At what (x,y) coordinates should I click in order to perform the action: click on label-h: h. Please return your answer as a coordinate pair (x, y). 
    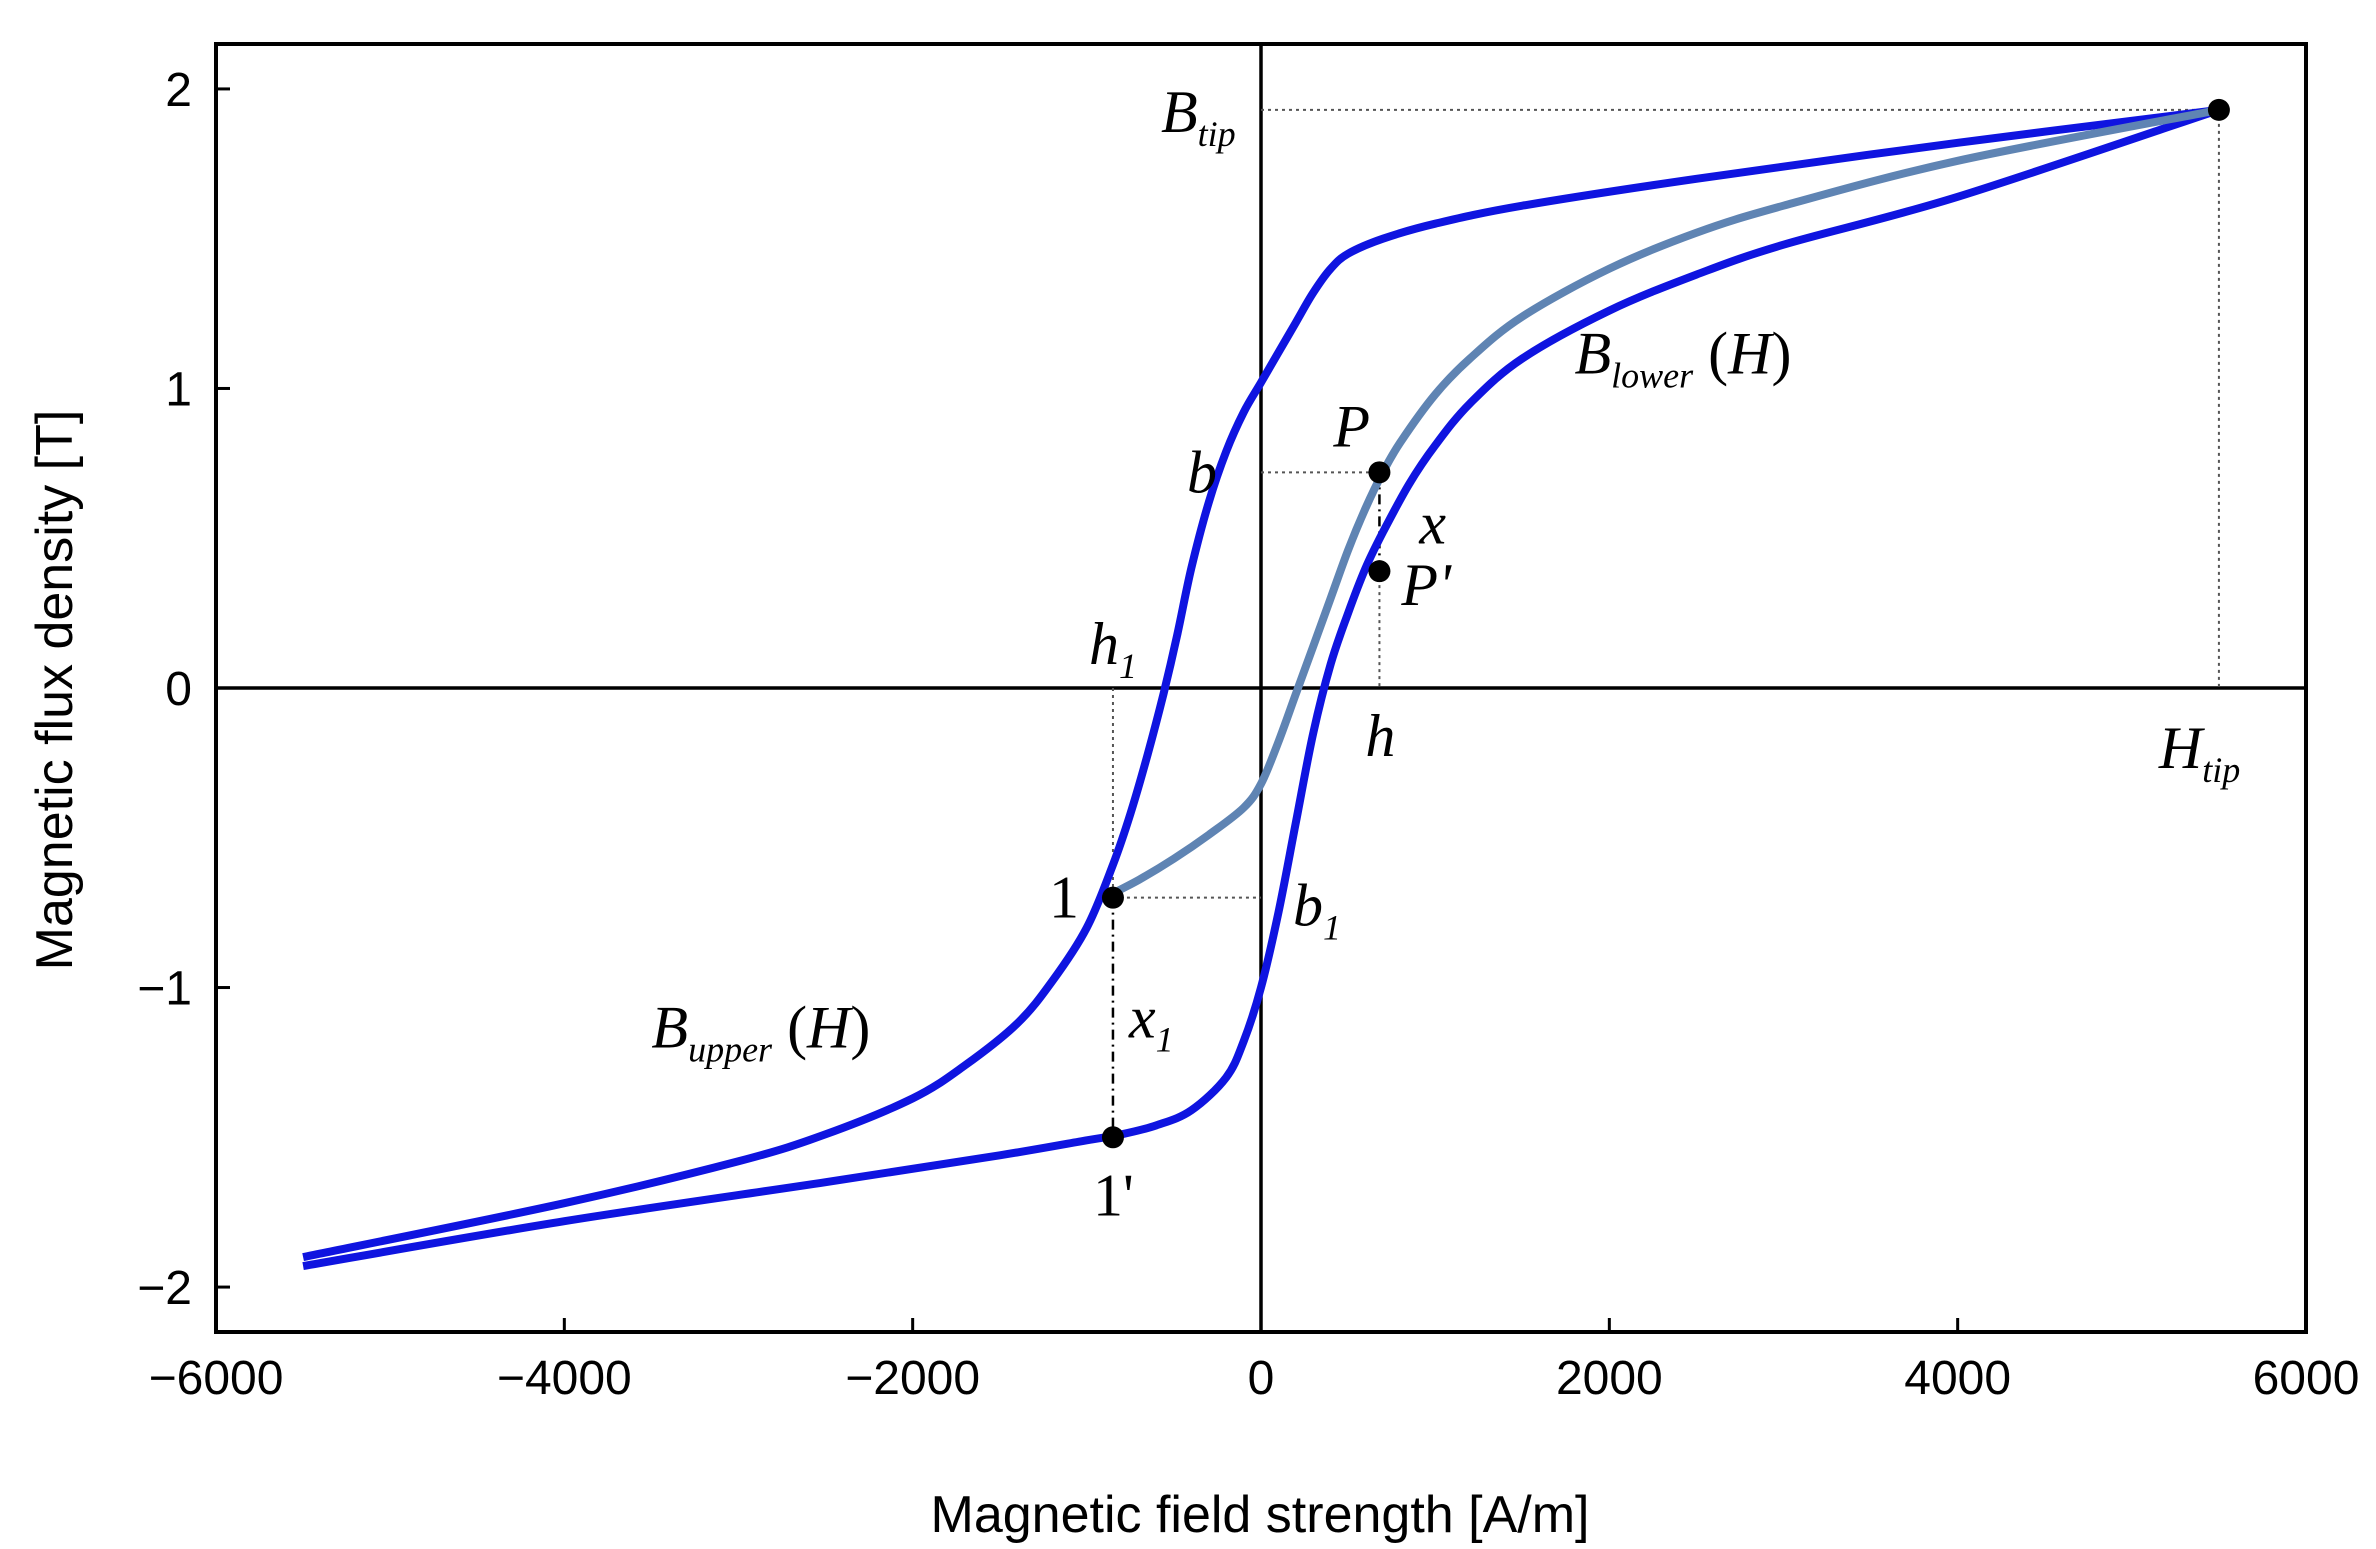
    Looking at the image, I should click on (1380, 736).